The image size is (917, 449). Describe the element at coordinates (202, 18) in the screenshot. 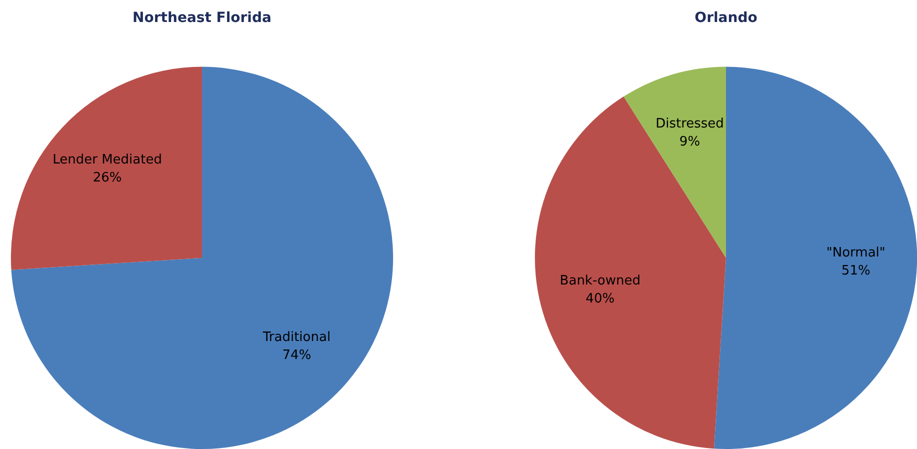

I see `chart-title: Northeast Florida` at that location.